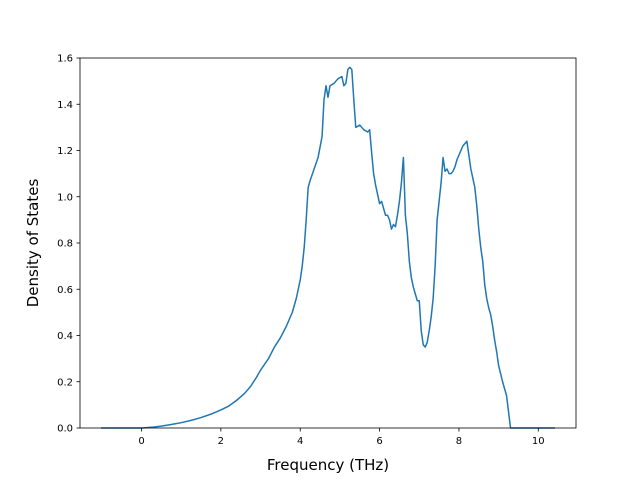 This screenshot has height=484, width=640. What do you see at coordinates (65, 429) in the screenshot?
I see `y-tick-label: 0.0` at bounding box center [65, 429].